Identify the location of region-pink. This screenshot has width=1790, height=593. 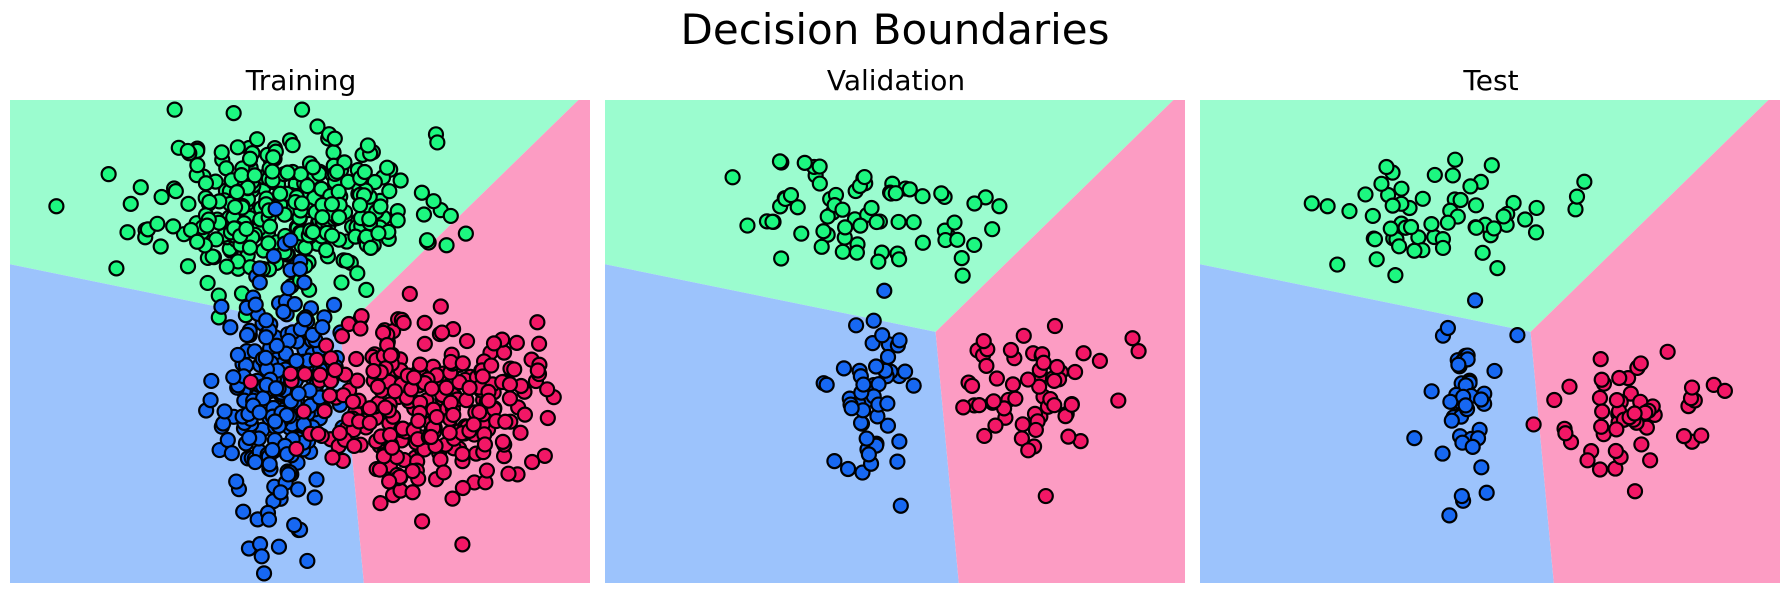
(1060, 341).